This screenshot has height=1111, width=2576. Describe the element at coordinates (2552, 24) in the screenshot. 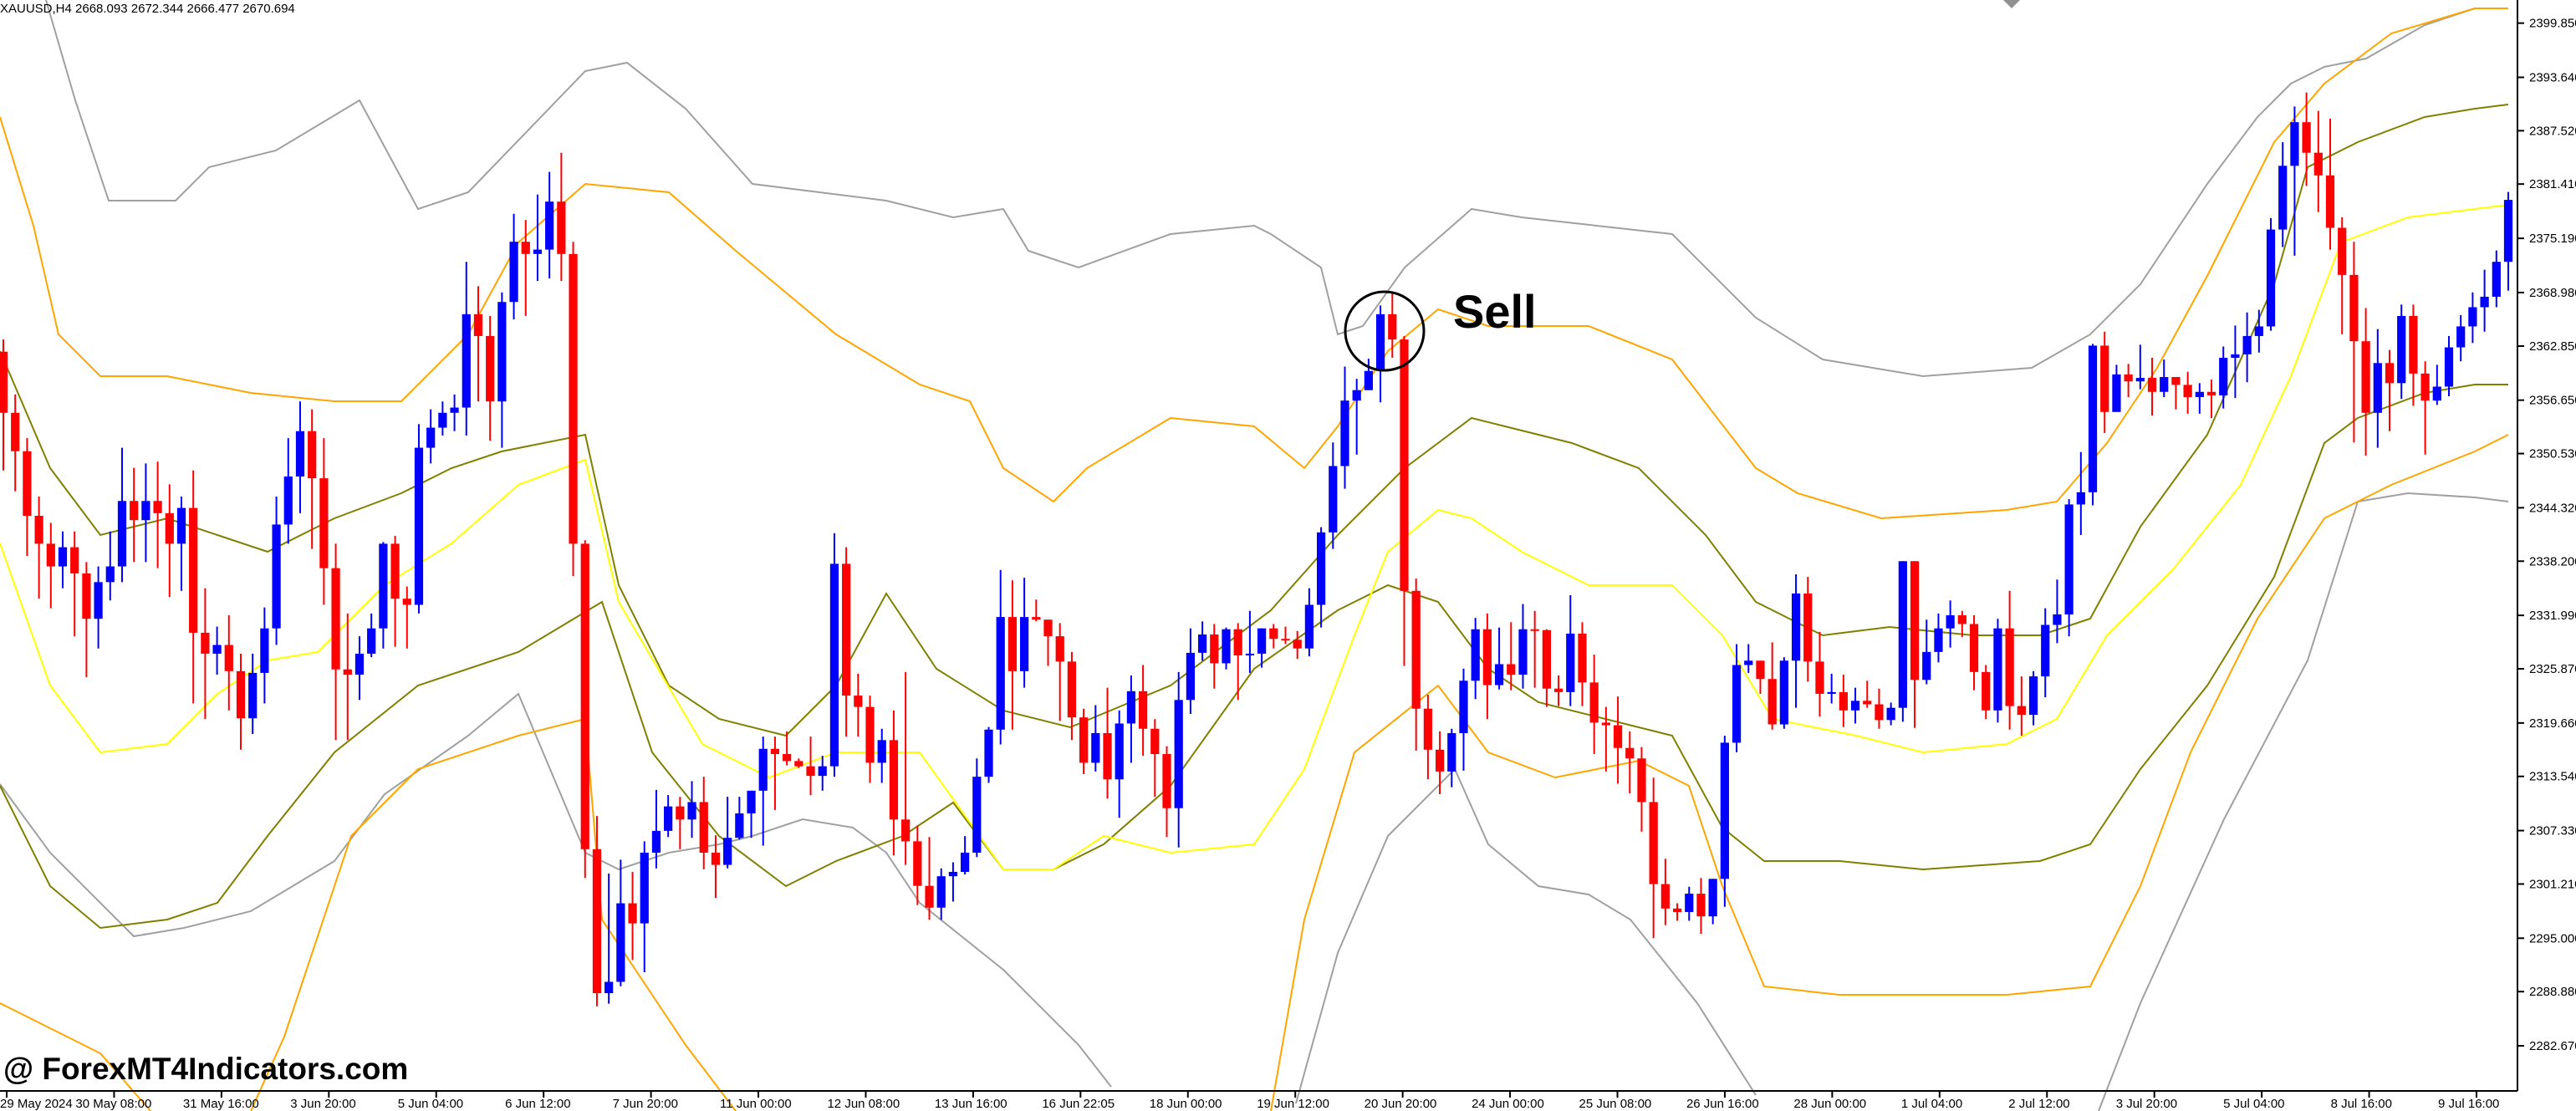

I see `price-tick-label: 2399.850` at that location.